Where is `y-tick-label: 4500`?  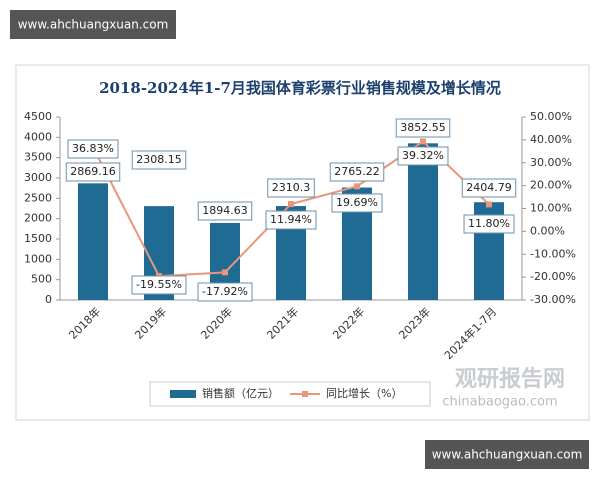
y-tick-label: 4500 is located at coordinates (38, 116).